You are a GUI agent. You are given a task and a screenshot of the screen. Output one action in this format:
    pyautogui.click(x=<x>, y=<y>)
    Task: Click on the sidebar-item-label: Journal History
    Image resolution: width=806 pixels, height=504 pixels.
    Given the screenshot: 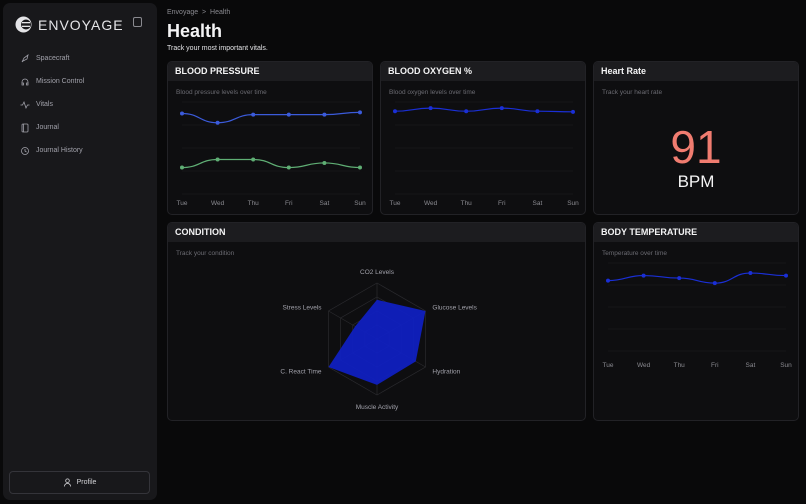 What is the action you would take?
    pyautogui.click(x=59, y=150)
    